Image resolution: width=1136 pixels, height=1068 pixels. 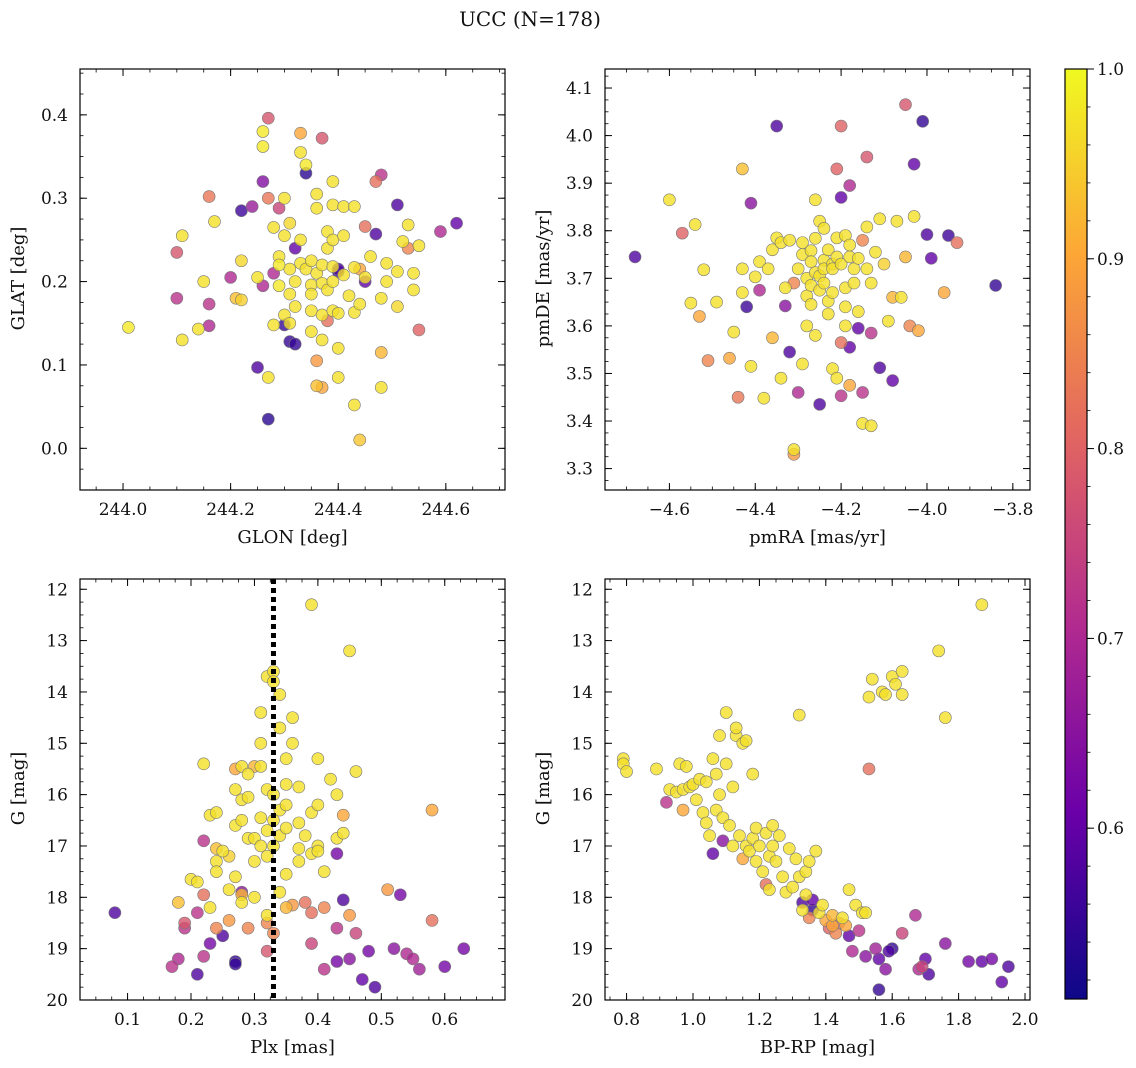 What do you see at coordinates (582, 1001) in the screenshot?
I see `y-tick-label: 20` at bounding box center [582, 1001].